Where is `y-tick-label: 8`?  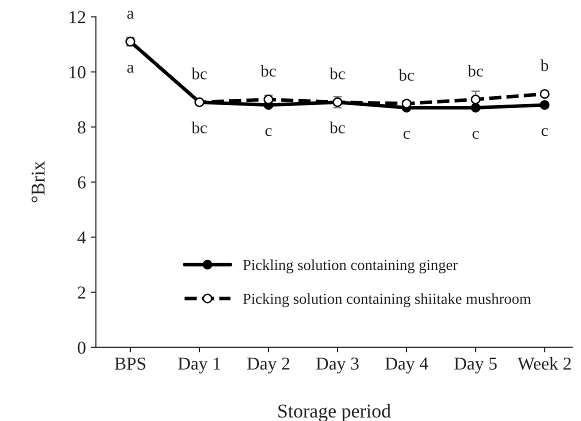
y-tick-label: 8 is located at coordinates (82, 127).